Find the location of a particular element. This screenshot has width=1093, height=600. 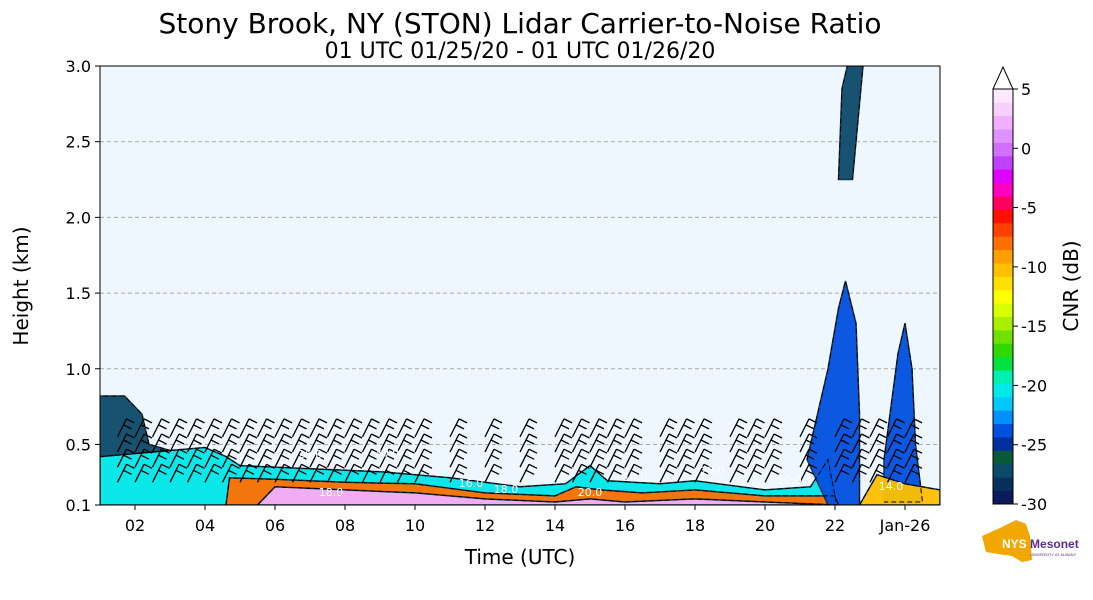

contour-label: 16.0 is located at coordinates (471, 483).